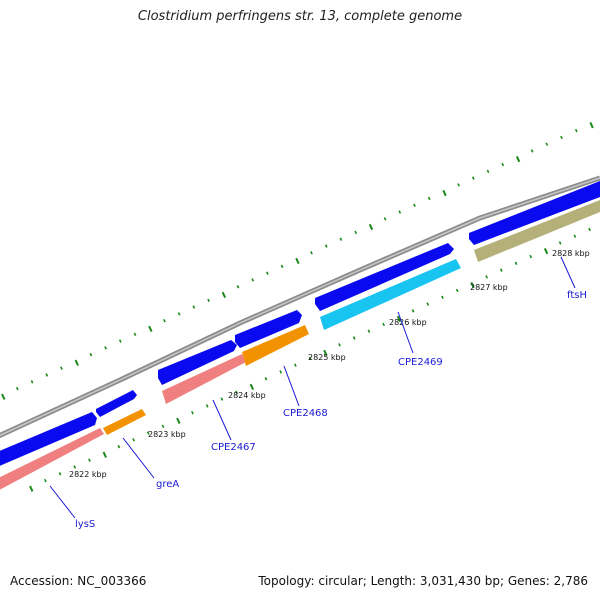 The width and height of the screenshot is (600, 600). Describe the element at coordinates (291, 386) in the screenshot. I see `callout-line-CPE2468` at that location.